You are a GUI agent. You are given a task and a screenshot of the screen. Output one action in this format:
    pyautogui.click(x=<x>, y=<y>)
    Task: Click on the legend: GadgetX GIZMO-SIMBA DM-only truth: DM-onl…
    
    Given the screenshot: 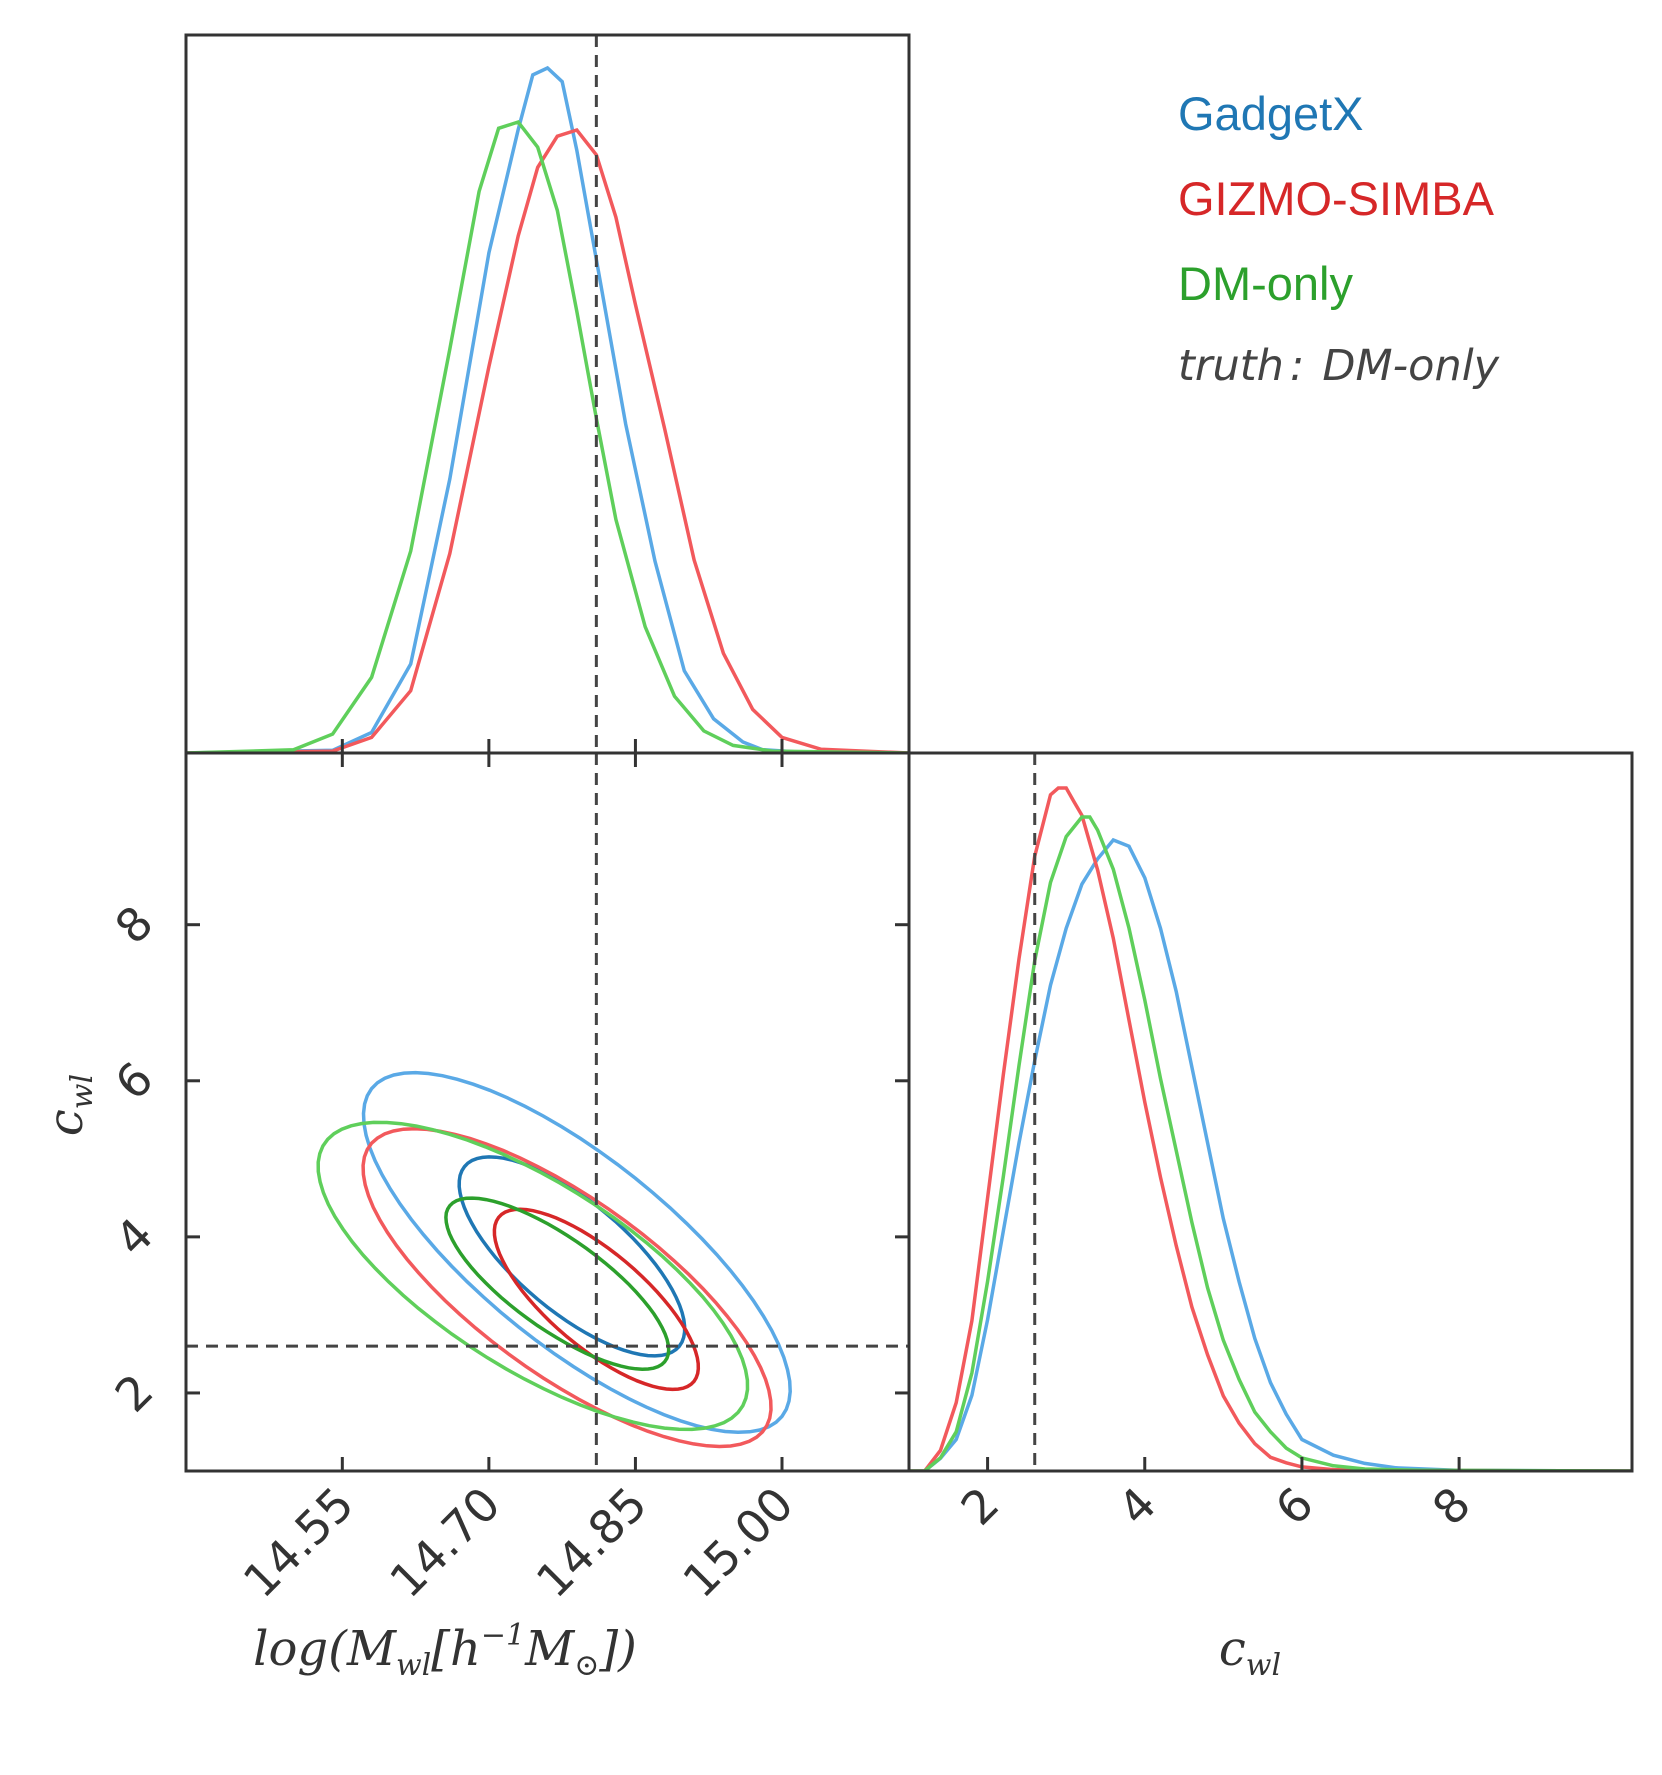 What is the action you would take?
    pyautogui.click(x=1339, y=239)
    